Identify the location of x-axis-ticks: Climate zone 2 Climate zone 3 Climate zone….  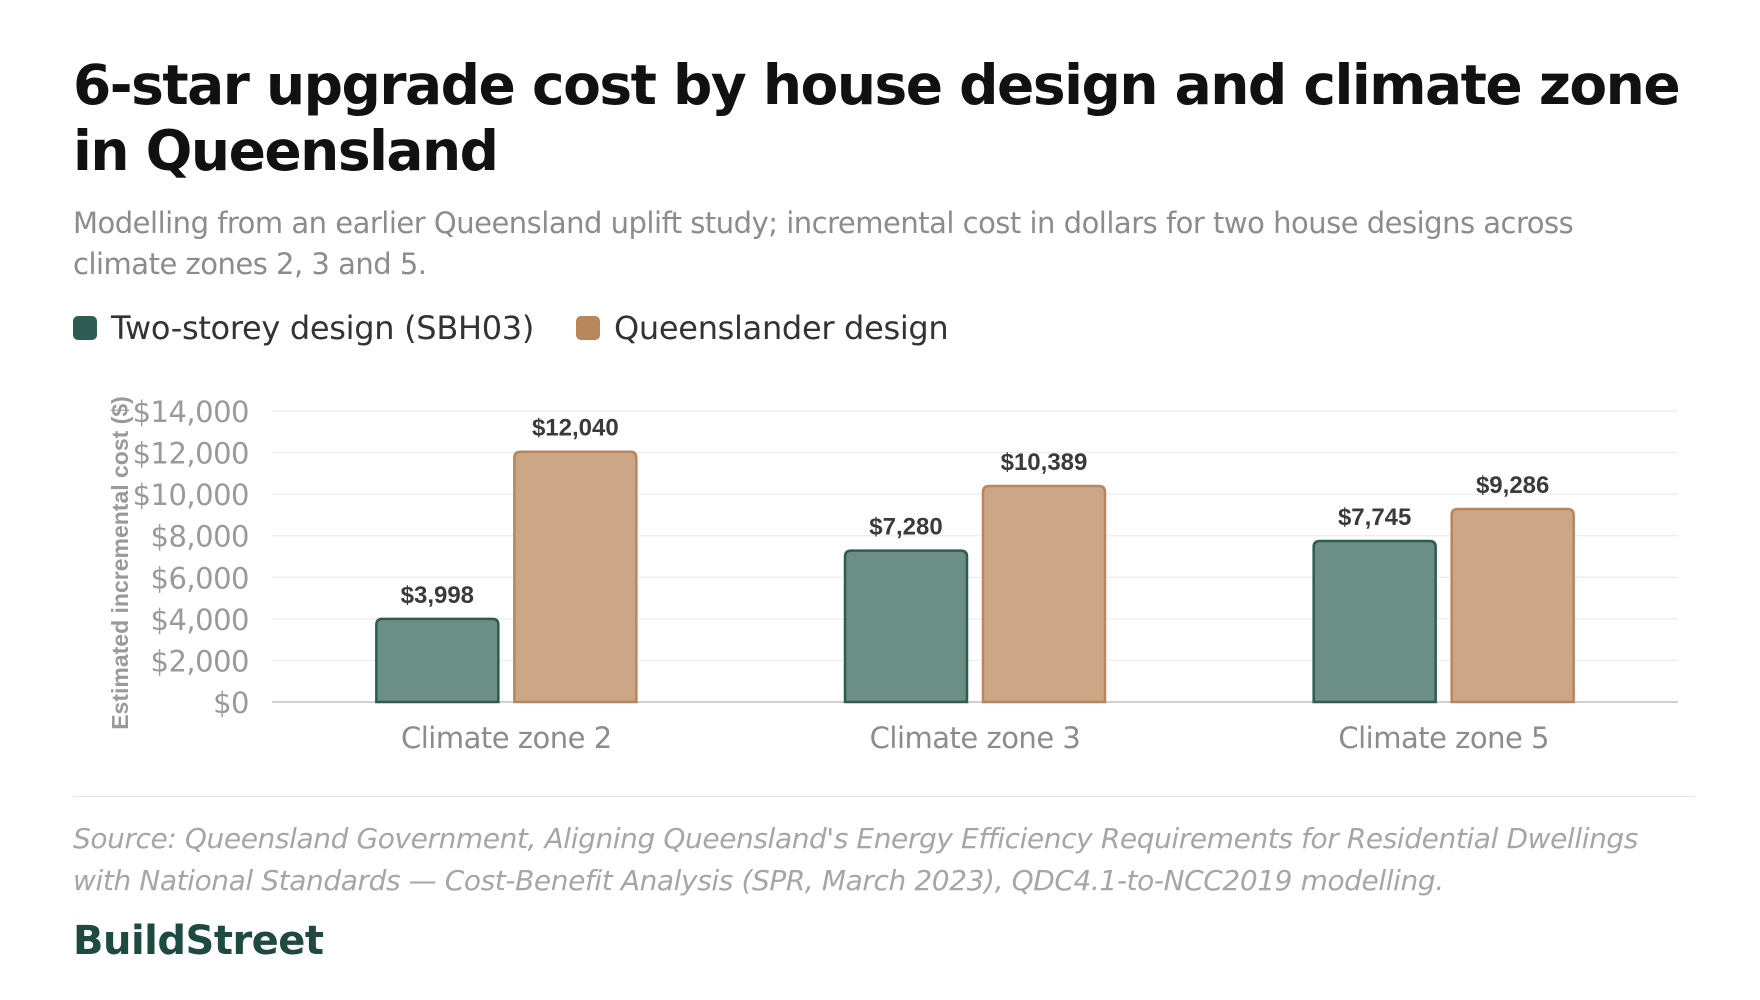
(975, 738).